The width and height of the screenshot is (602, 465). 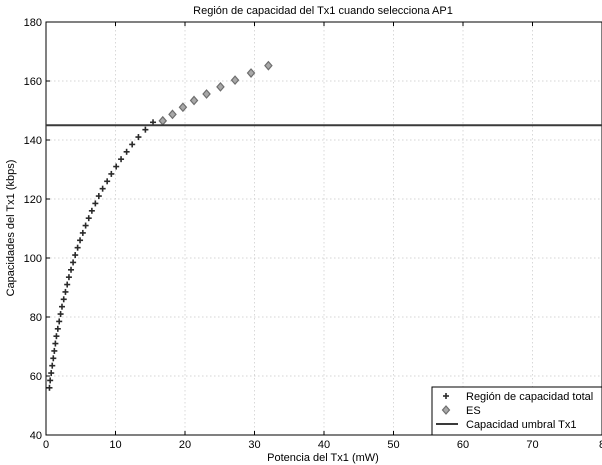 I want to click on y-tick-label: 160, so click(x=33, y=82).